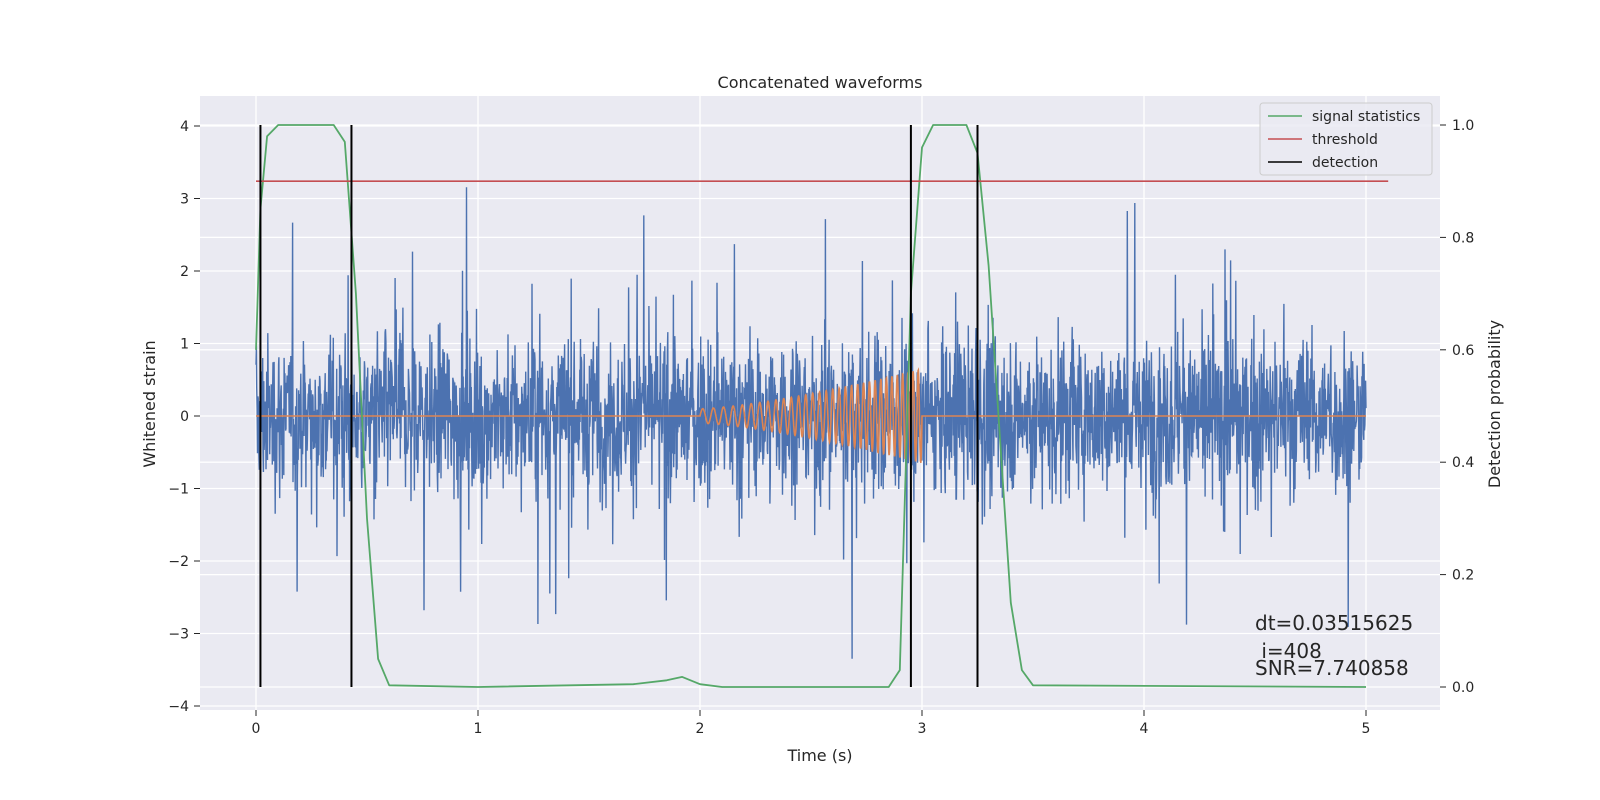  I want to click on x-tick-label: 1, so click(478, 729).